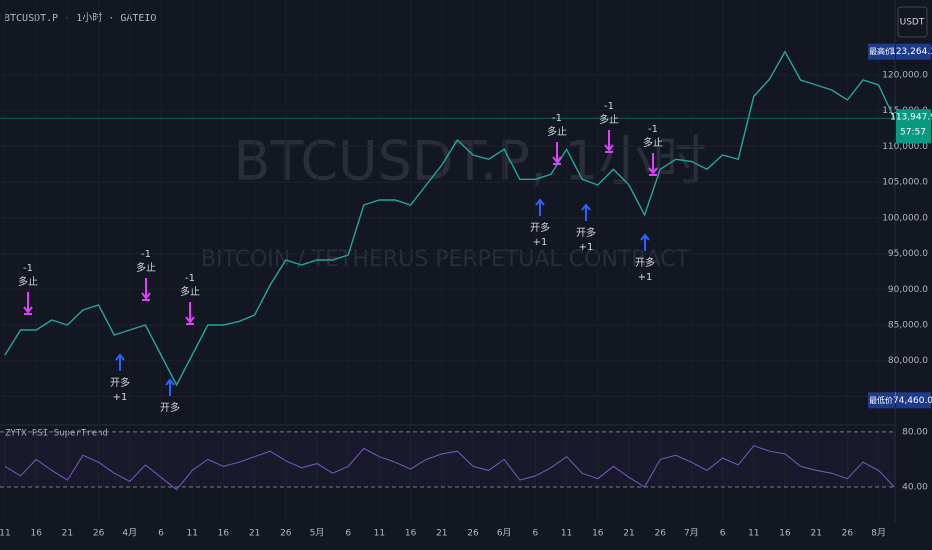 This screenshot has width=932, height=550. I want to click on high-tag-box, so click(881, 51).